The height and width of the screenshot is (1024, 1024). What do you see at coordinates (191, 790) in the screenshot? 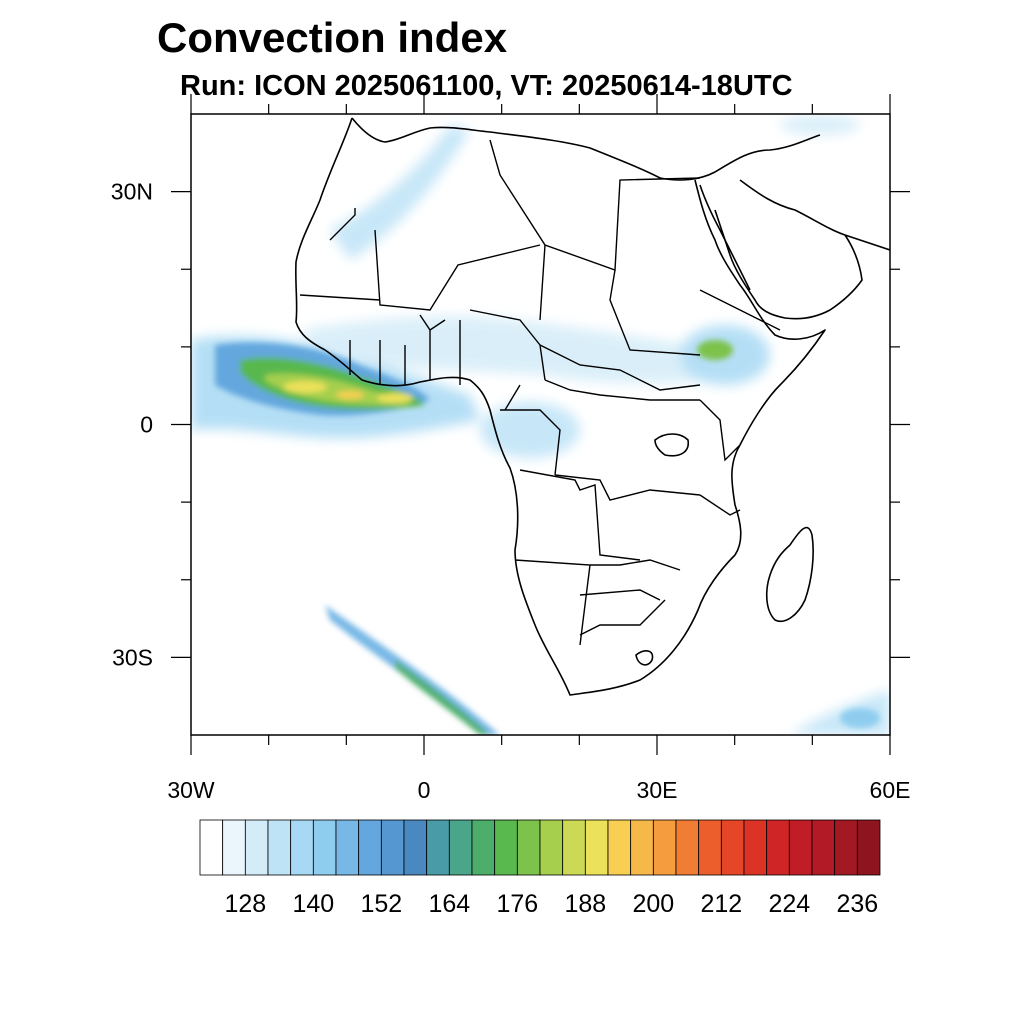
I see `lon-label: 30W` at bounding box center [191, 790].